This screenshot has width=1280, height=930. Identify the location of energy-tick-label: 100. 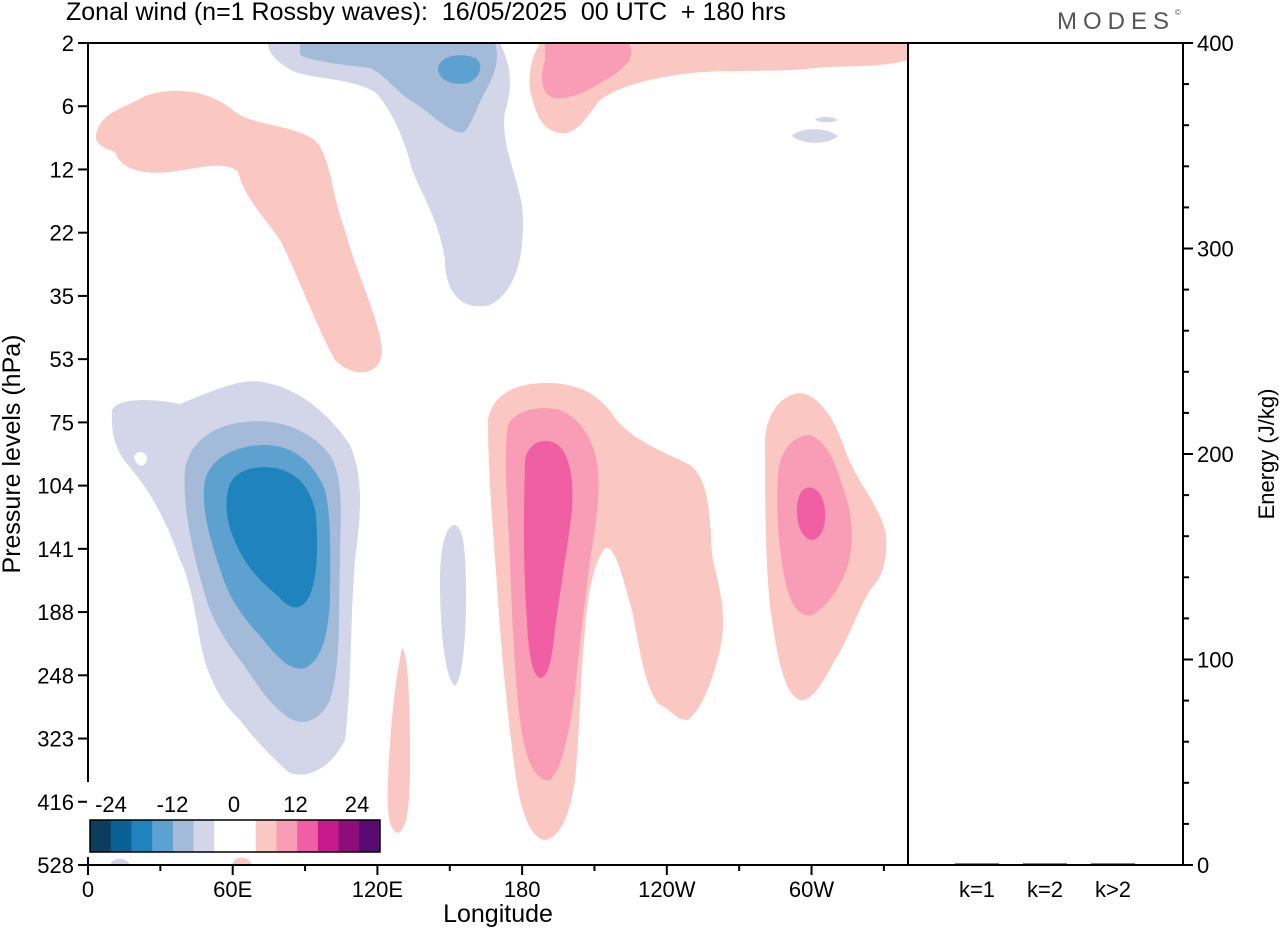
(1215, 660).